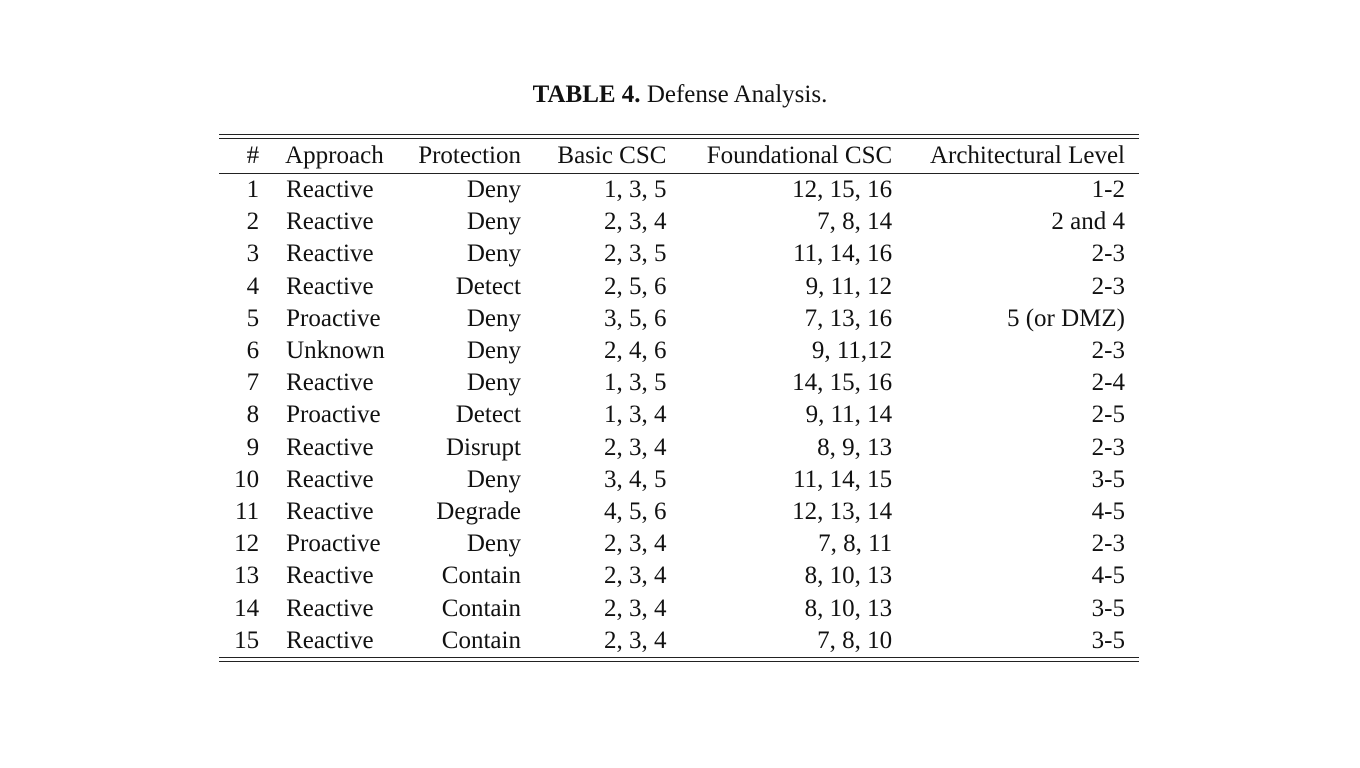 The height and width of the screenshot is (768, 1360). Describe the element at coordinates (679, 254) in the screenshot. I see `table-row: 3 Reactive Deny 2, 3, 5 11, 14, 16 2-3` at that location.